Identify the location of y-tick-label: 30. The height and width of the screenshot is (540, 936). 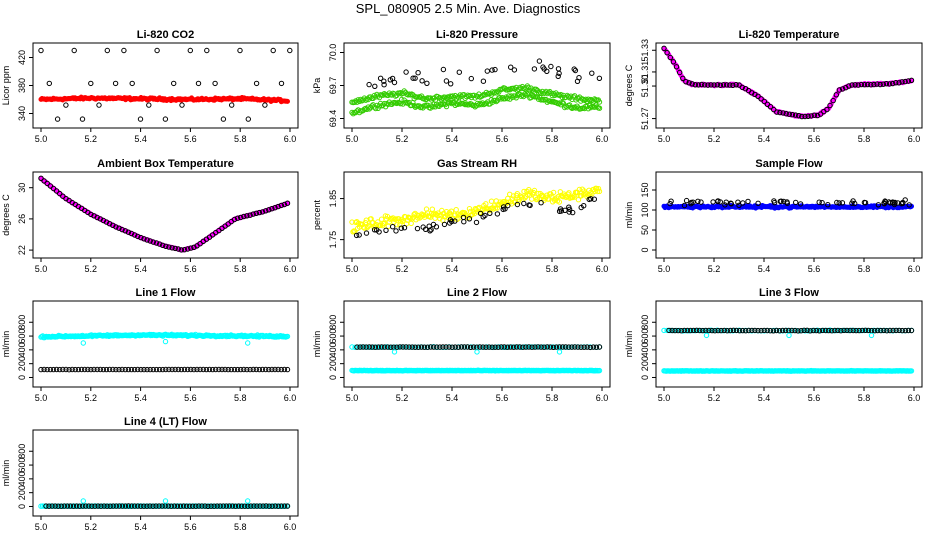
(22, 188).